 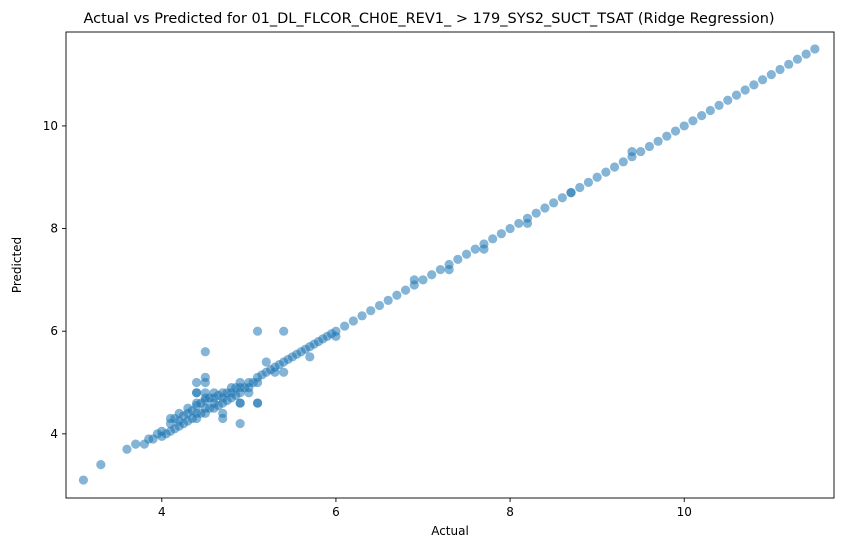 I want to click on x-tick-label: 10, so click(x=684, y=512).